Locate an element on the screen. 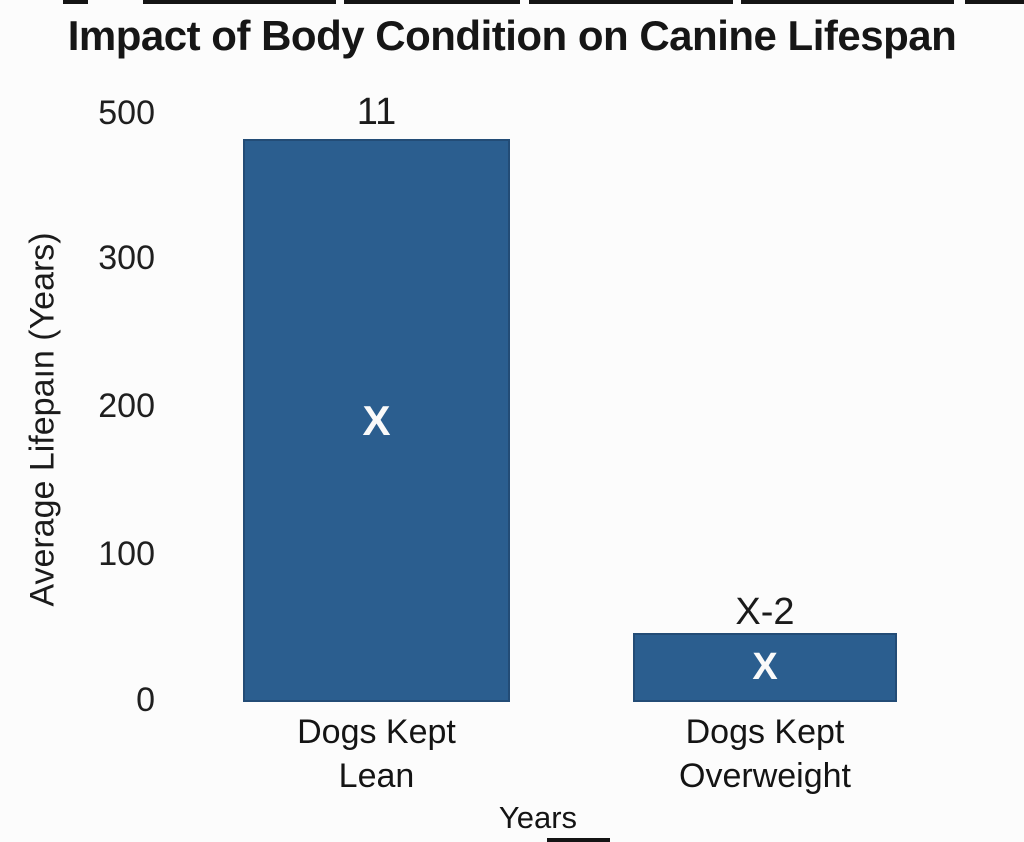  cropped-bottom-text-artifact is located at coordinates (578, 840).